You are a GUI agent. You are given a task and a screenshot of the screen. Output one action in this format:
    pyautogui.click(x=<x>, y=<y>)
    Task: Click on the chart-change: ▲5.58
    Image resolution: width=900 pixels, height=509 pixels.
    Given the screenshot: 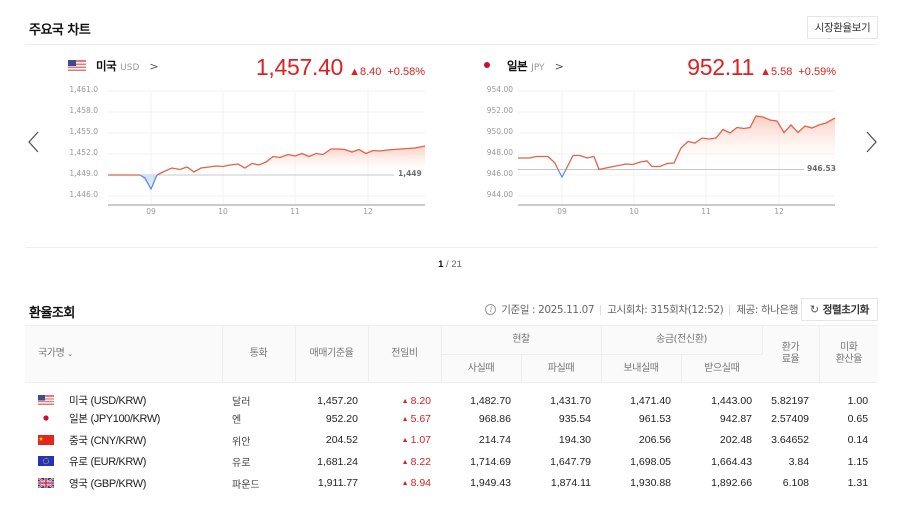 What is the action you would take?
    pyautogui.click(x=776, y=72)
    